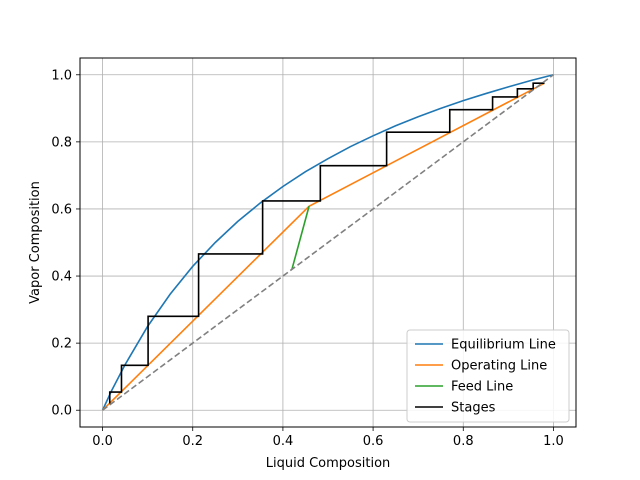 Image resolution: width=640 pixels, height=480 pixels. I want to click on x-tick-label: 0.8, so click(463, 441).